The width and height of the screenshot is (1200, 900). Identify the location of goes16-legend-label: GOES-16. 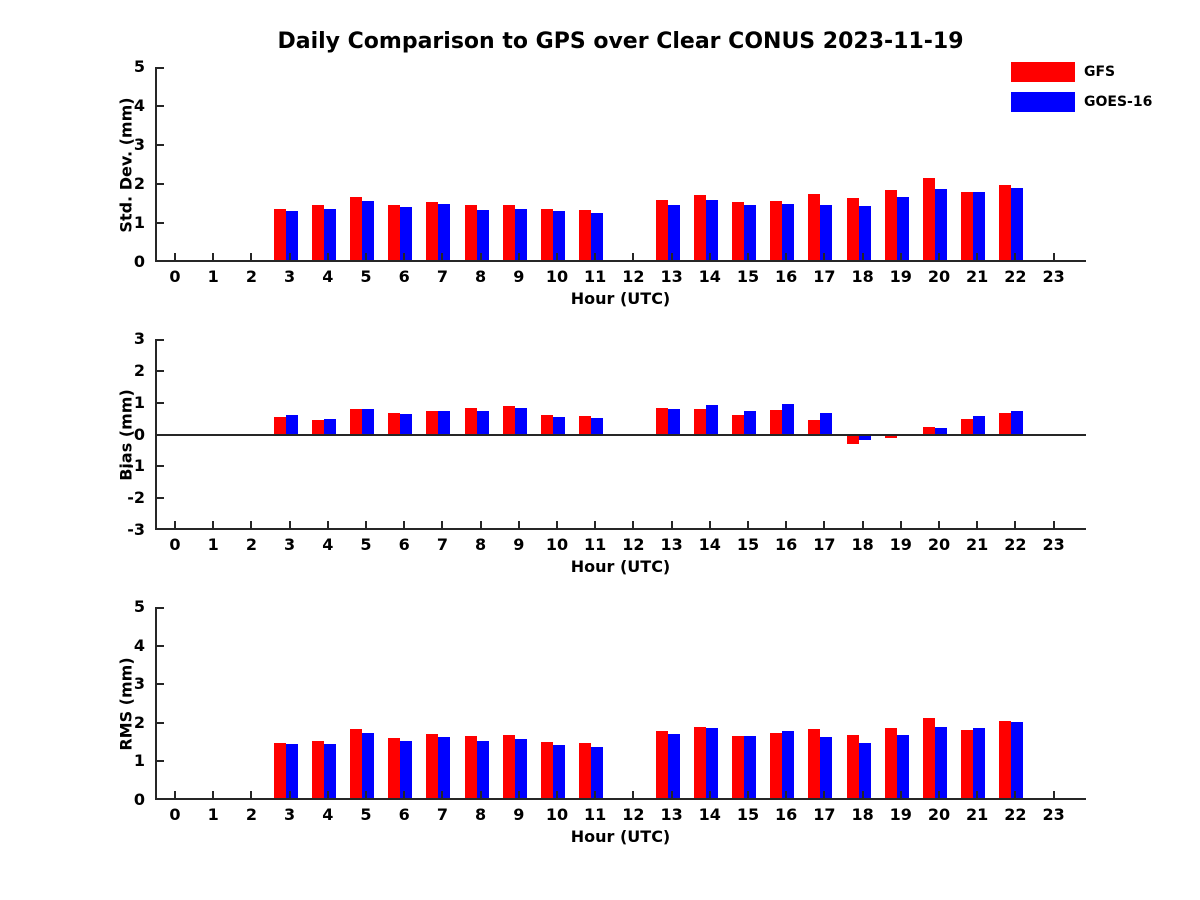
(1118, 102).